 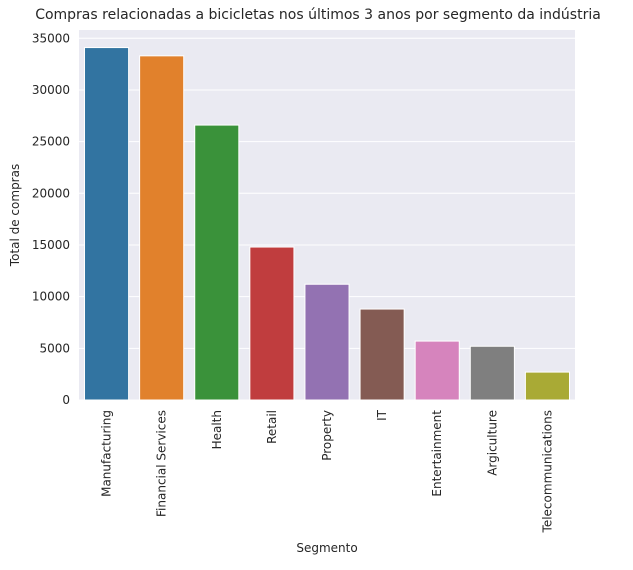 What do you see at coordinates (66, 400) in the screenshot?
I see `y-tick-label: 0` at bounding box center [66, 400].